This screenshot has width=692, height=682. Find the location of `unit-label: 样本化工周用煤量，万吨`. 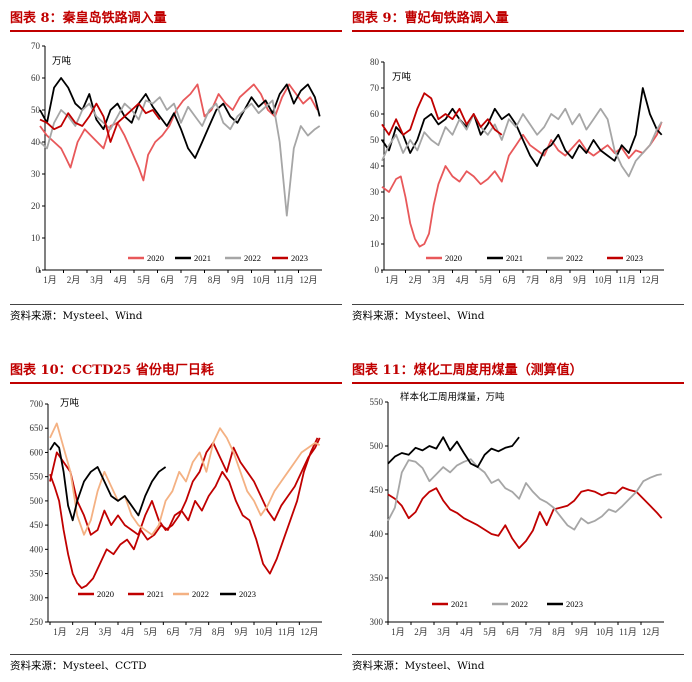

unit-label: 样本化工周用煤量，万吨 is located at coordinates (452, 397).